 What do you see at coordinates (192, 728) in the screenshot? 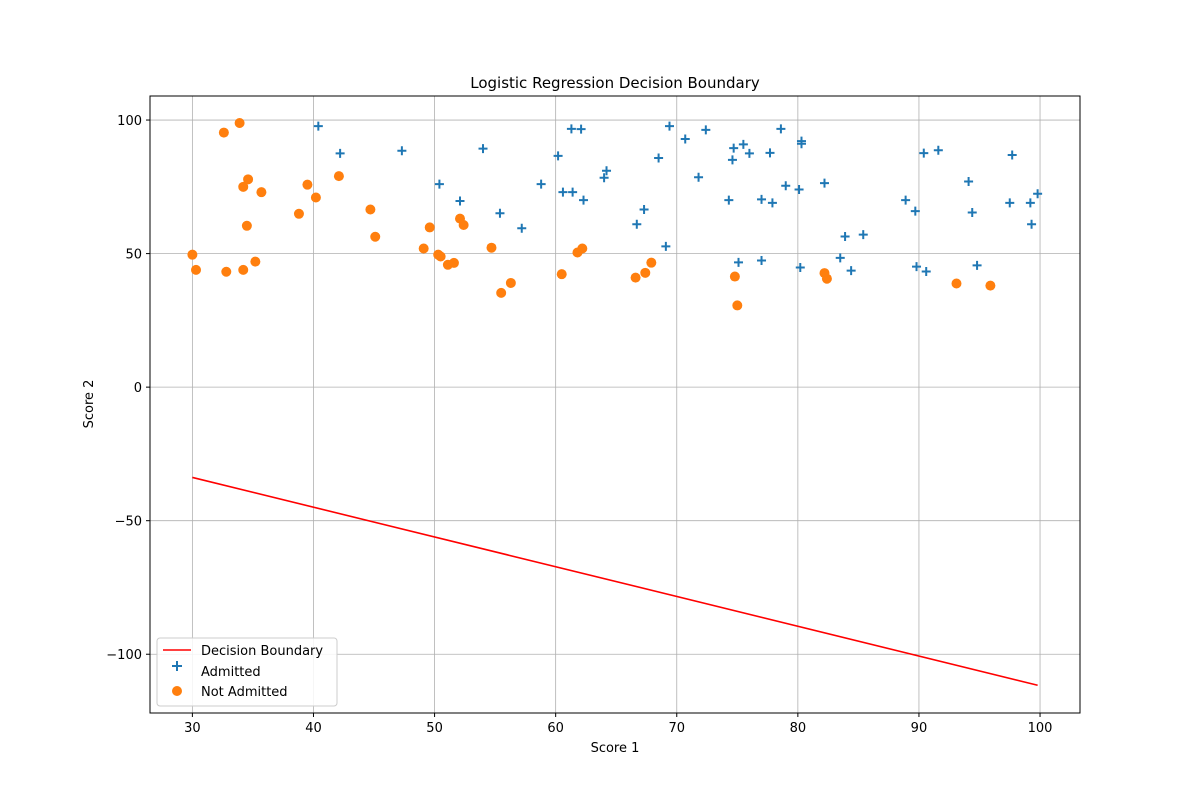
I see `x-tick-label: 30` at bounding box center [192, 728].